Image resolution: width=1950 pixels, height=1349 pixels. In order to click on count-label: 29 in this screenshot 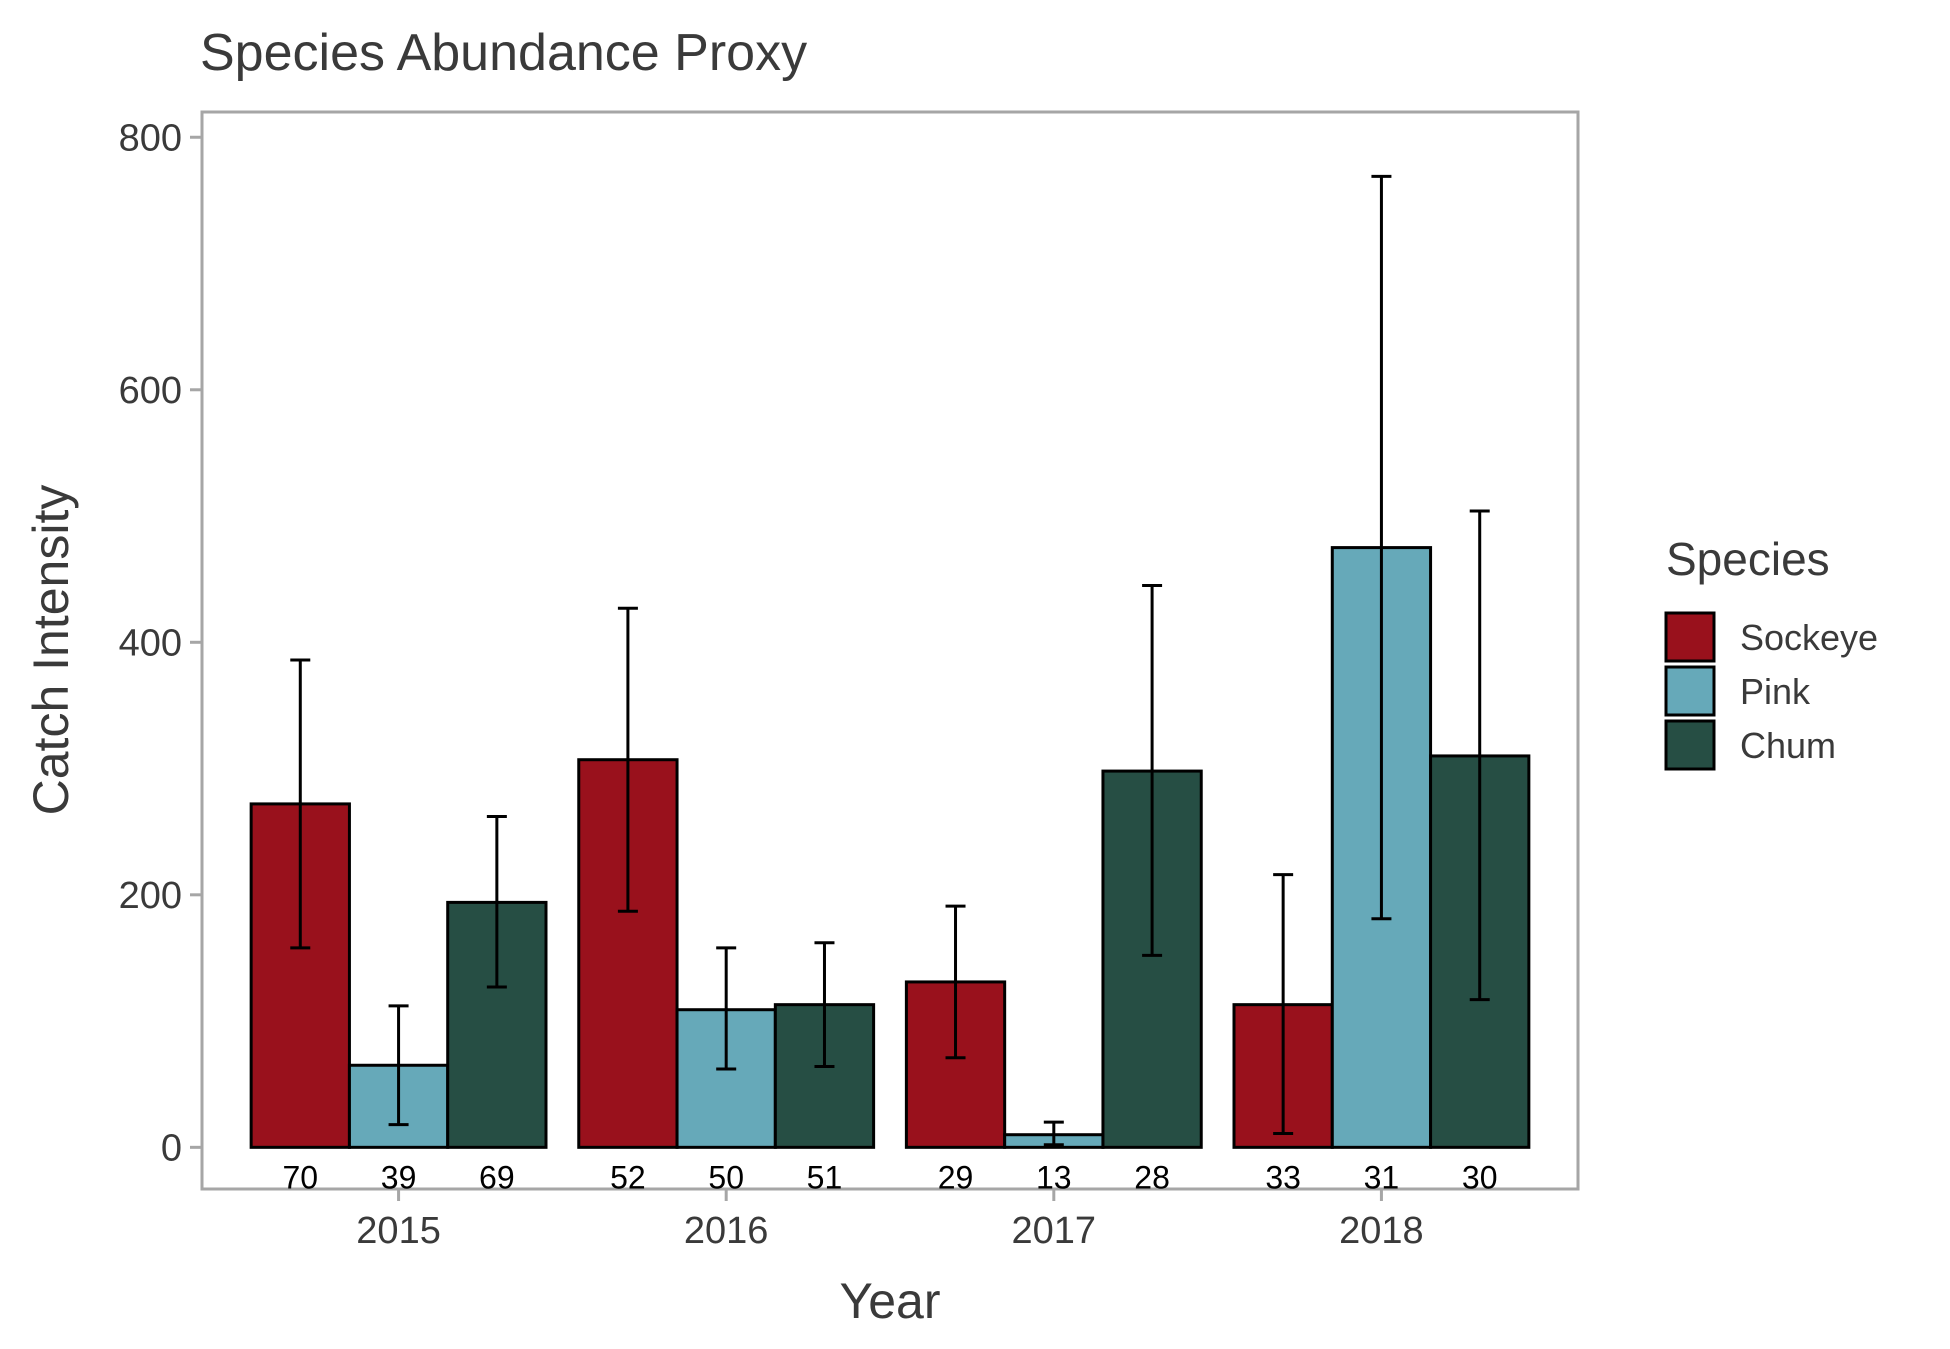, I will do `click(956, 1177)`.